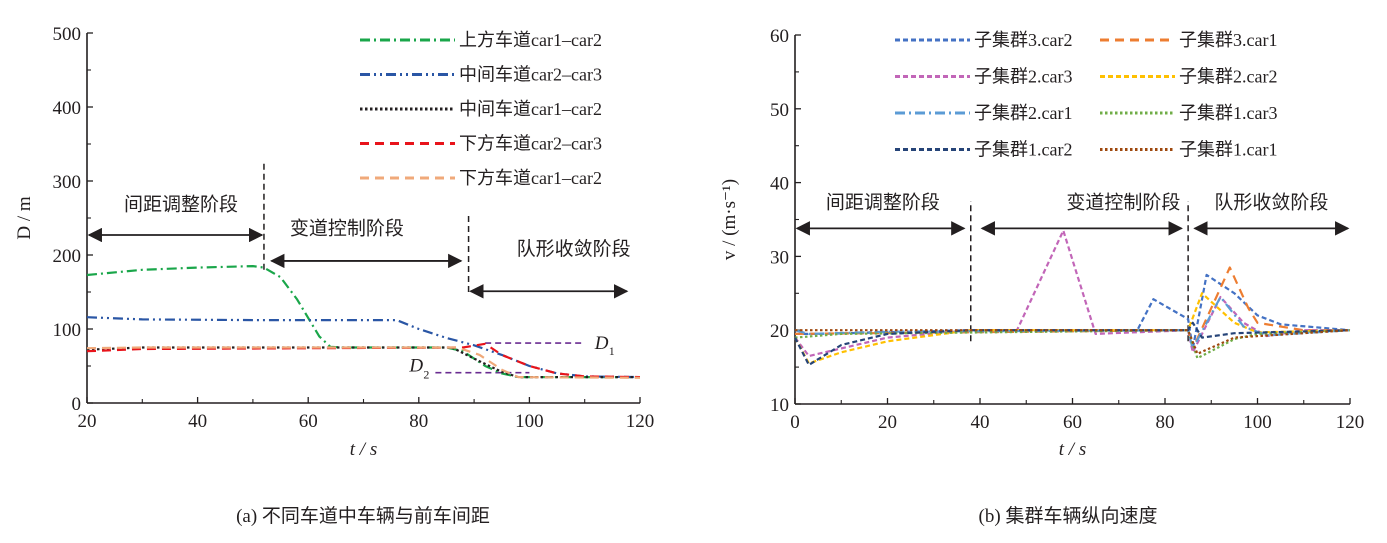 This screenshot has width=1387, height=543. I want to click on y-tick-label: 200, so click(67, 256).